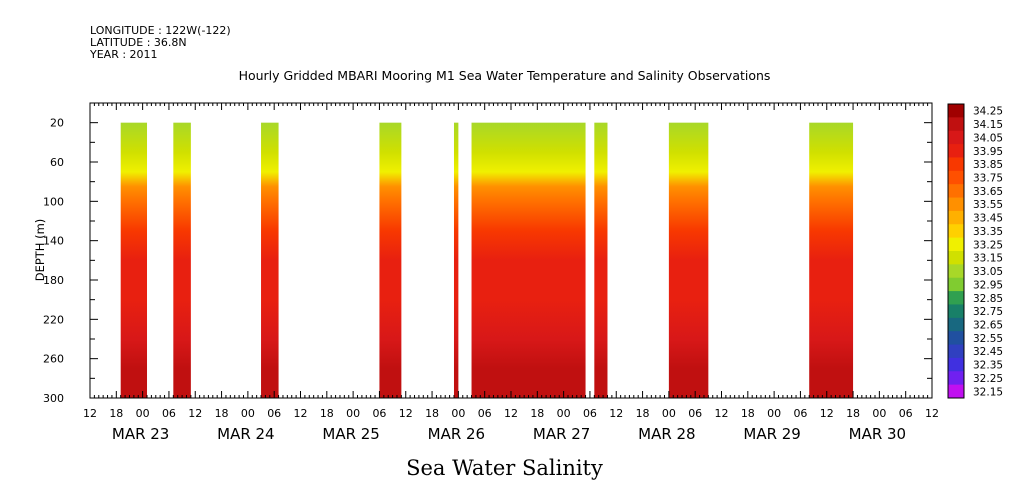 The width and height of the screenshot is (1009, 504). What do you see at coordinates (988, 259) in the screenshot?
I see `colorbar-label: 33.15` at bounding box center [988, 259].